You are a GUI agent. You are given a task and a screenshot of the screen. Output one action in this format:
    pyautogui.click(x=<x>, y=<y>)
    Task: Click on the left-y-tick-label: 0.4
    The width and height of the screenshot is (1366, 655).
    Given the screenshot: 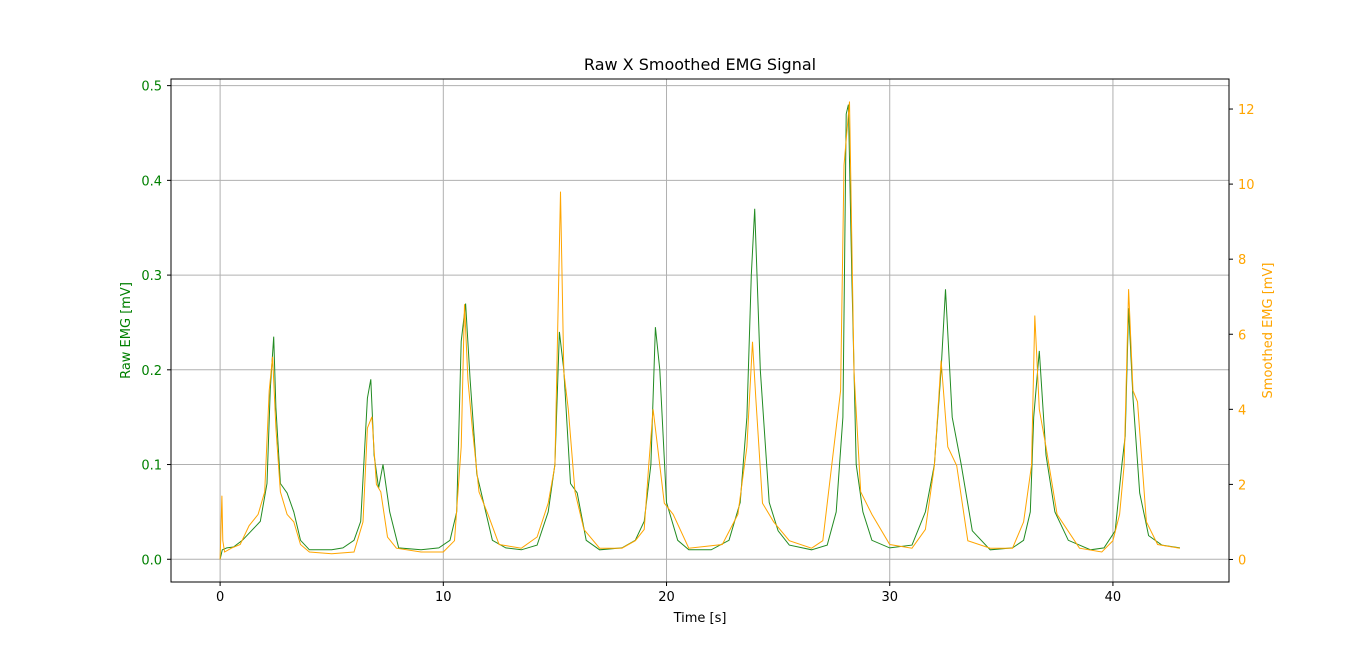 What is the action you would take?
    pyautogui.click(x=151, y=181)
    